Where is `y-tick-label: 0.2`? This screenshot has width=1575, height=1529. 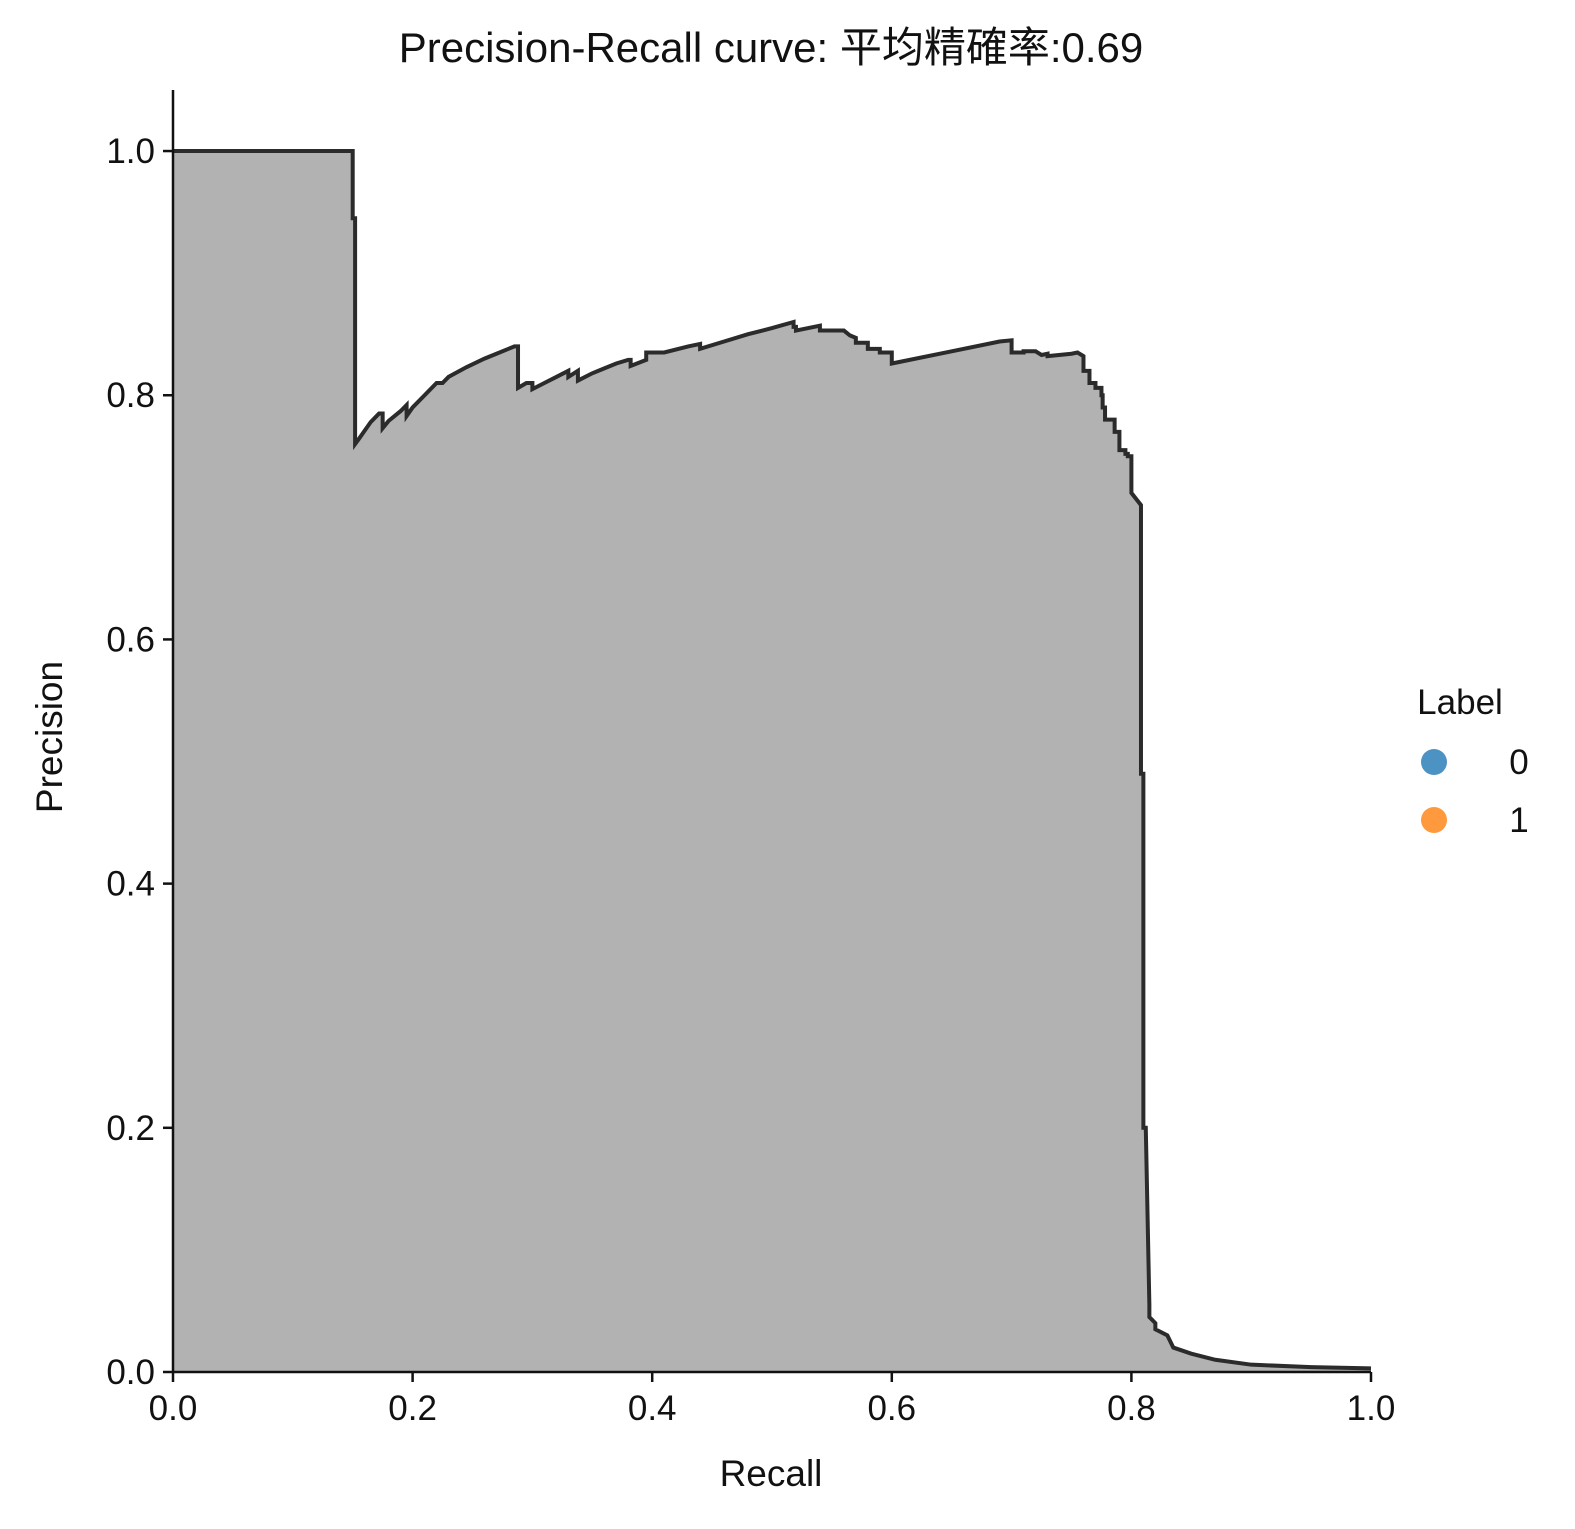 y-tick-label: 0.2 is located at coordinates (130, 1128).